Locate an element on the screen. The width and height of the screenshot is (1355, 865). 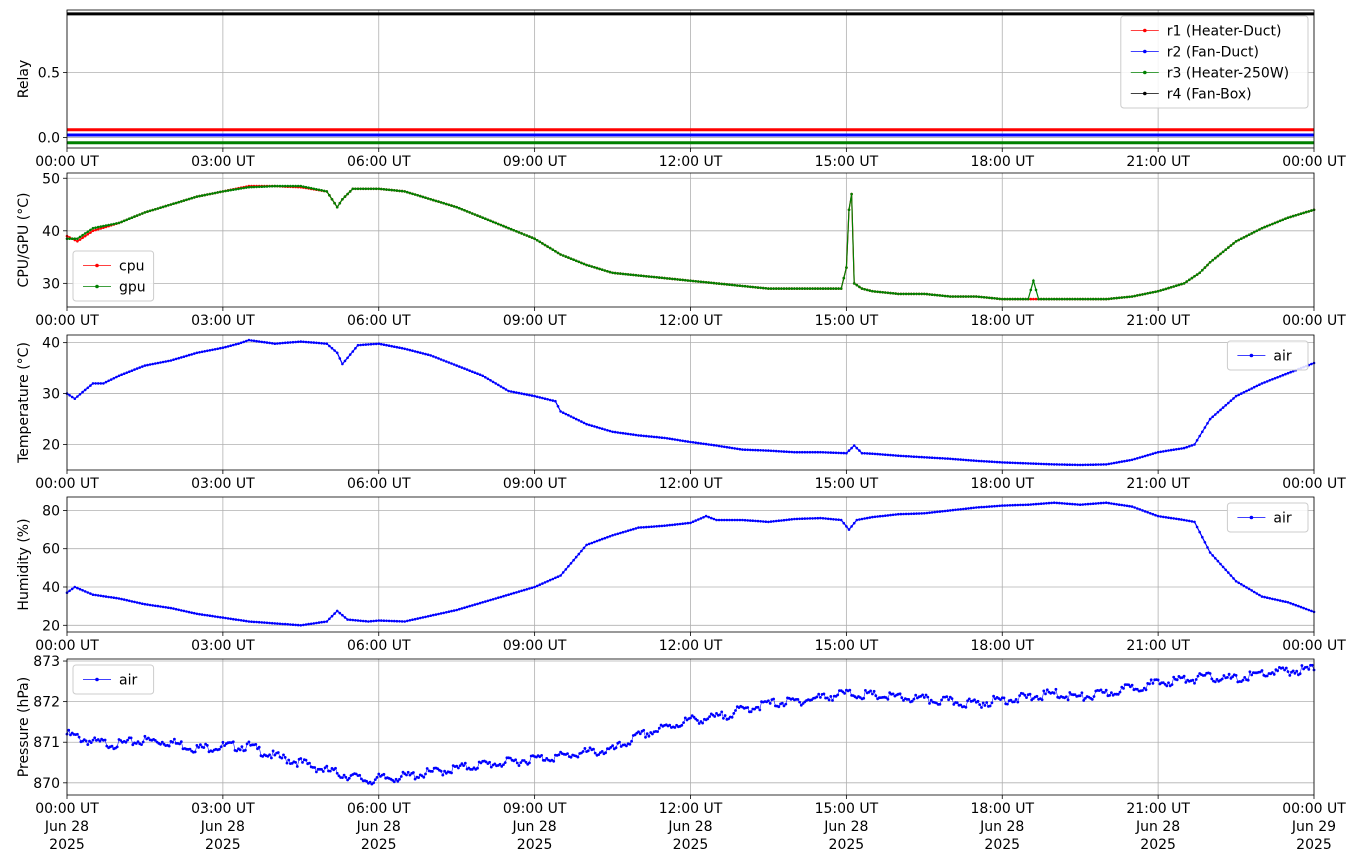
x-tick-label-line: 09:00 UT is located at coordinates (535, 321).